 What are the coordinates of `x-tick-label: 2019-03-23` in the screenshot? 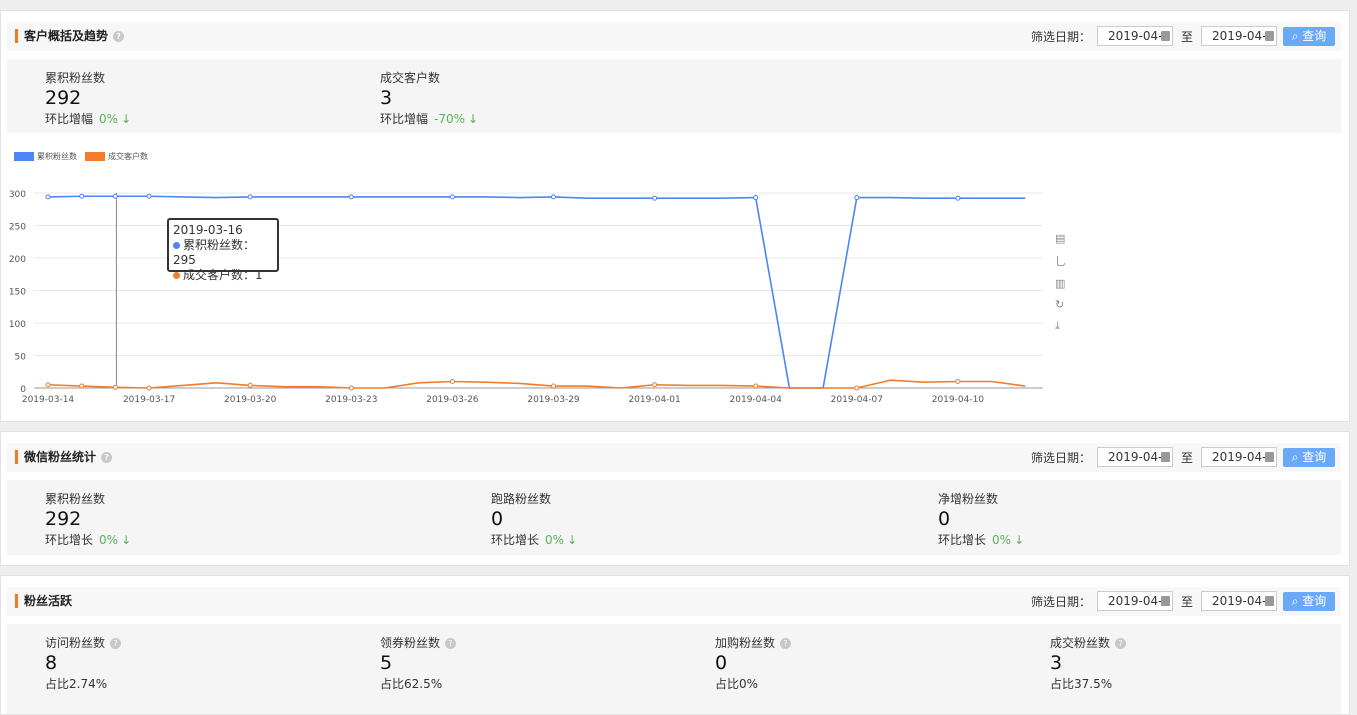 It's located at (351, 400).